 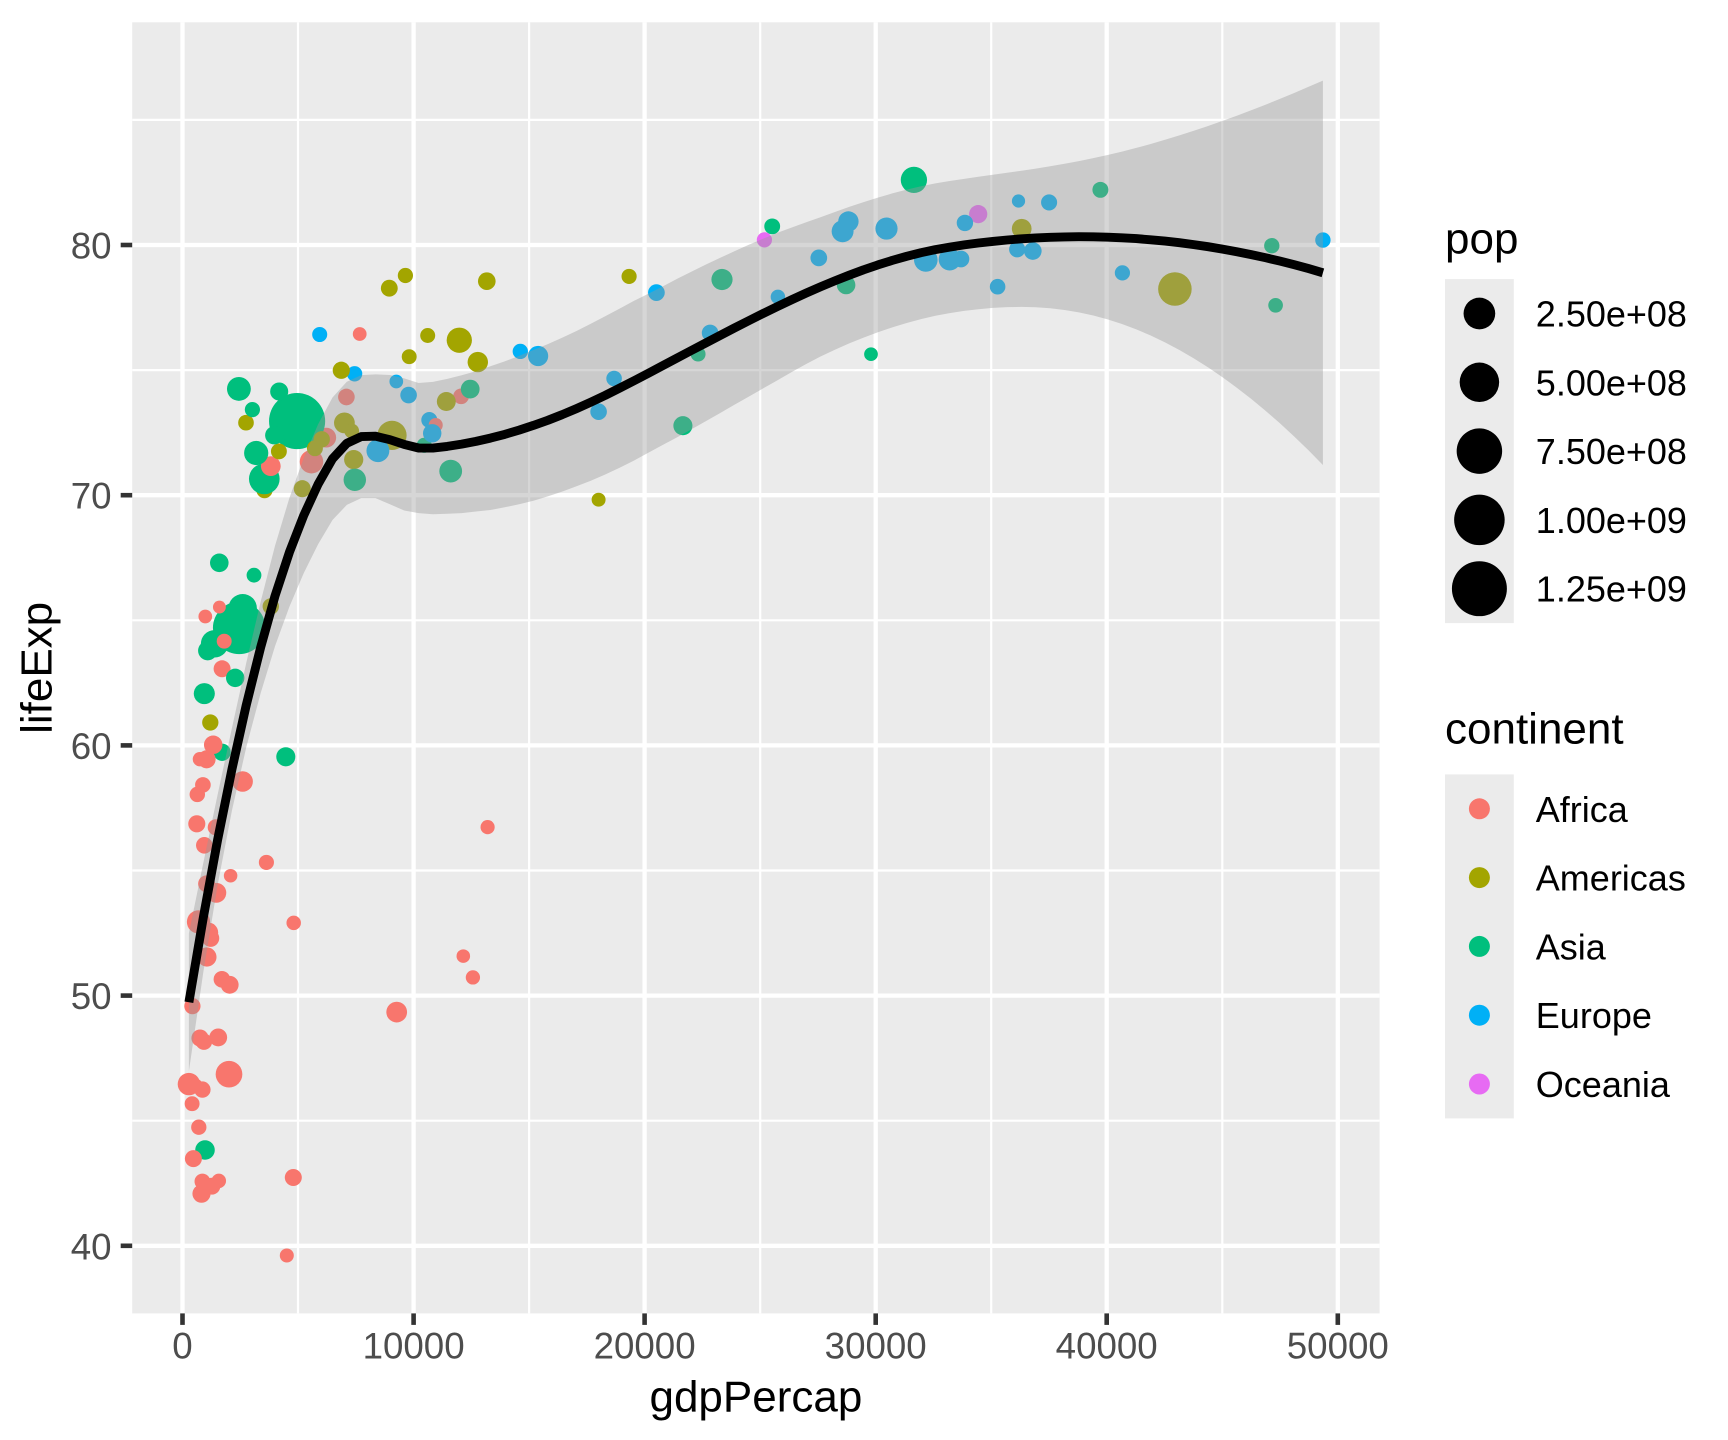 I want to click on svg-text: 80, so click(x=91, y=246).